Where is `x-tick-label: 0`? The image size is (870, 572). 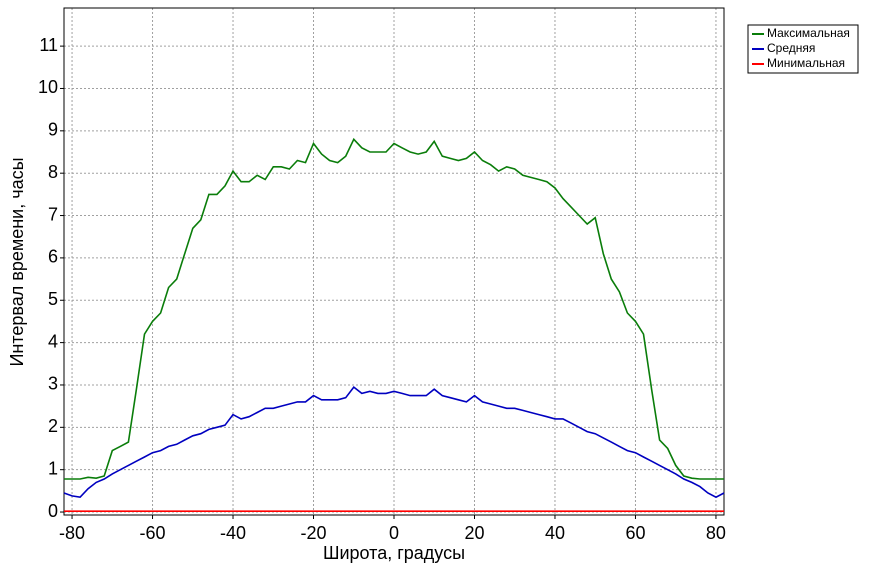 x-tick-label: 0 is located at coordinates (394, 533).